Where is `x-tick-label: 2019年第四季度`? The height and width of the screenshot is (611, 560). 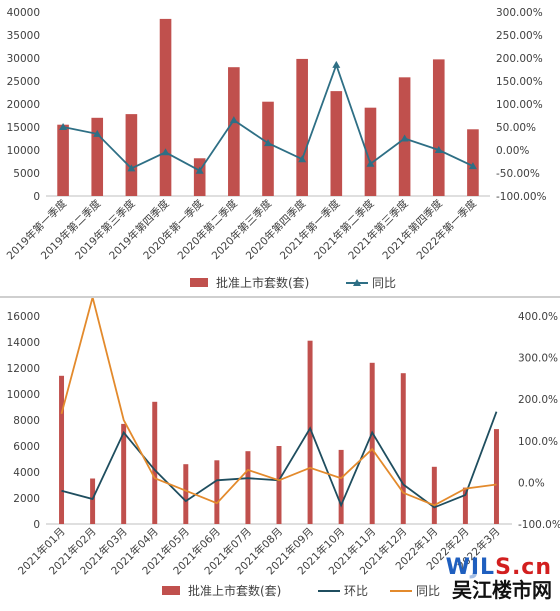 x-tick-label: 2019年第四季度 is located at coordinates (139, 230).